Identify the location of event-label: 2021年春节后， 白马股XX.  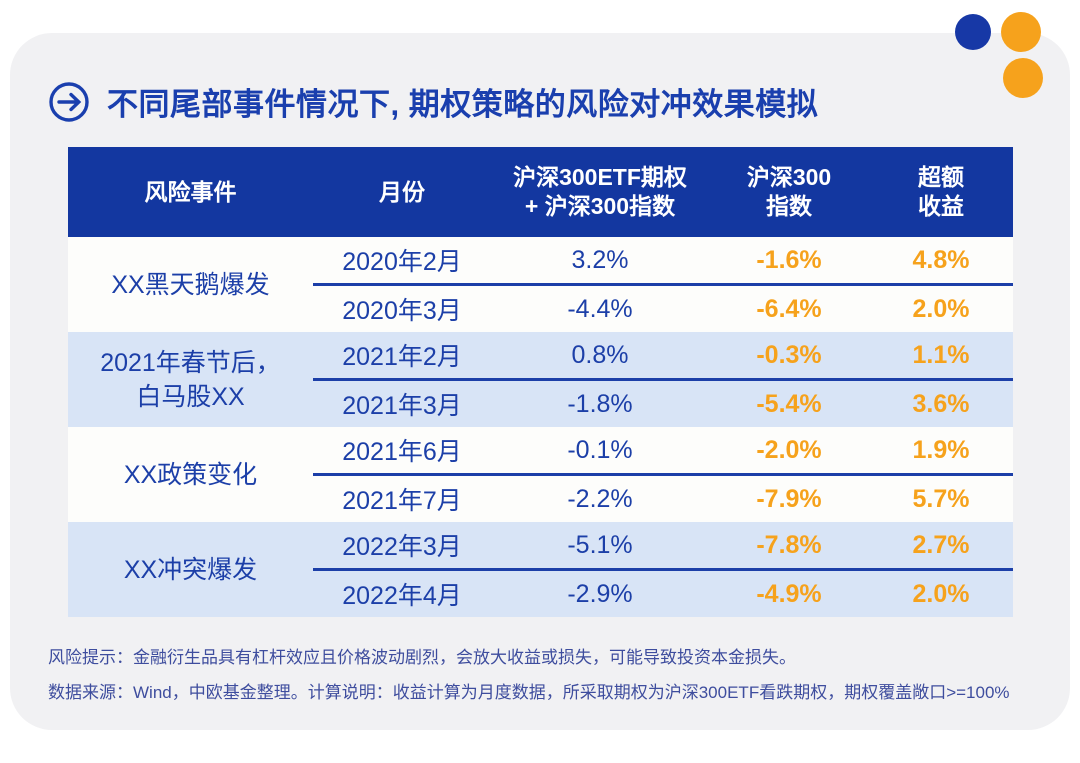
(190, 379).